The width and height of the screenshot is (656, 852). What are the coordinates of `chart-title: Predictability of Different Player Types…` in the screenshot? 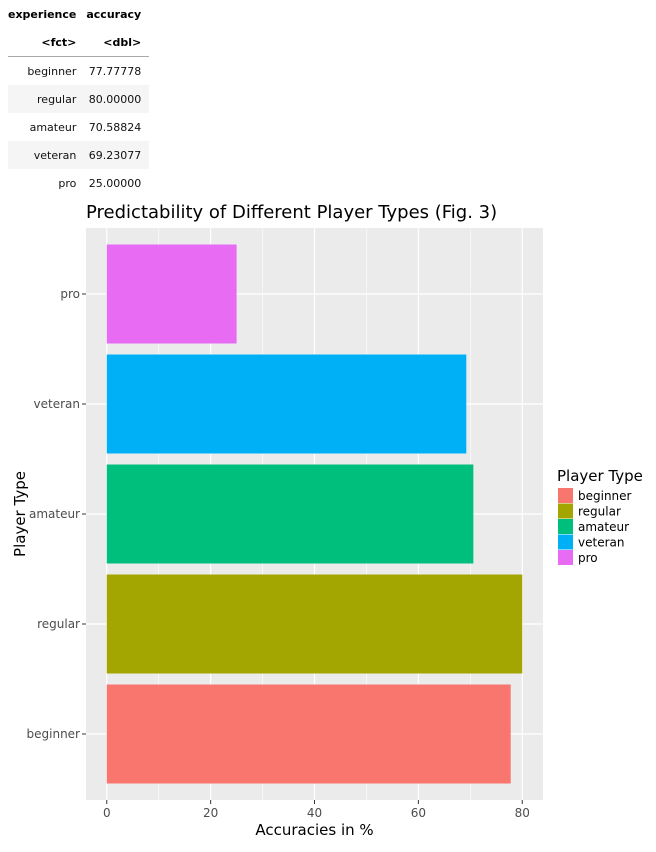 It's located at (291, 212).